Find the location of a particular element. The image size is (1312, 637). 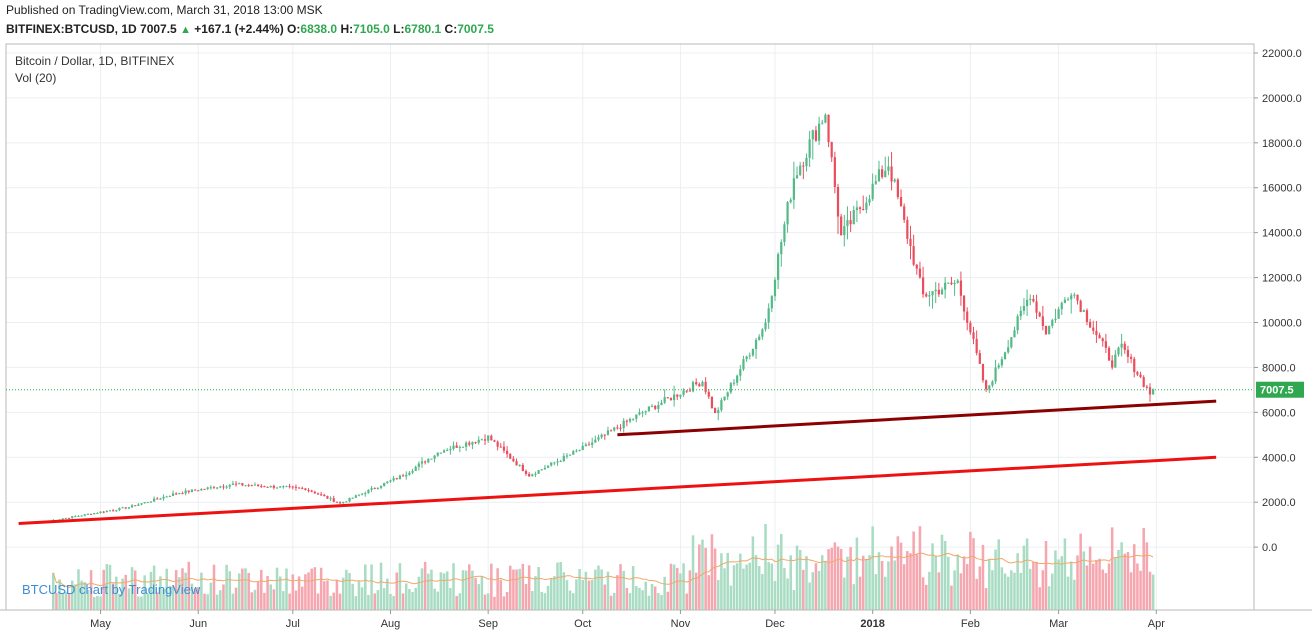

close-label: C: is located at coordinates (451, 29).